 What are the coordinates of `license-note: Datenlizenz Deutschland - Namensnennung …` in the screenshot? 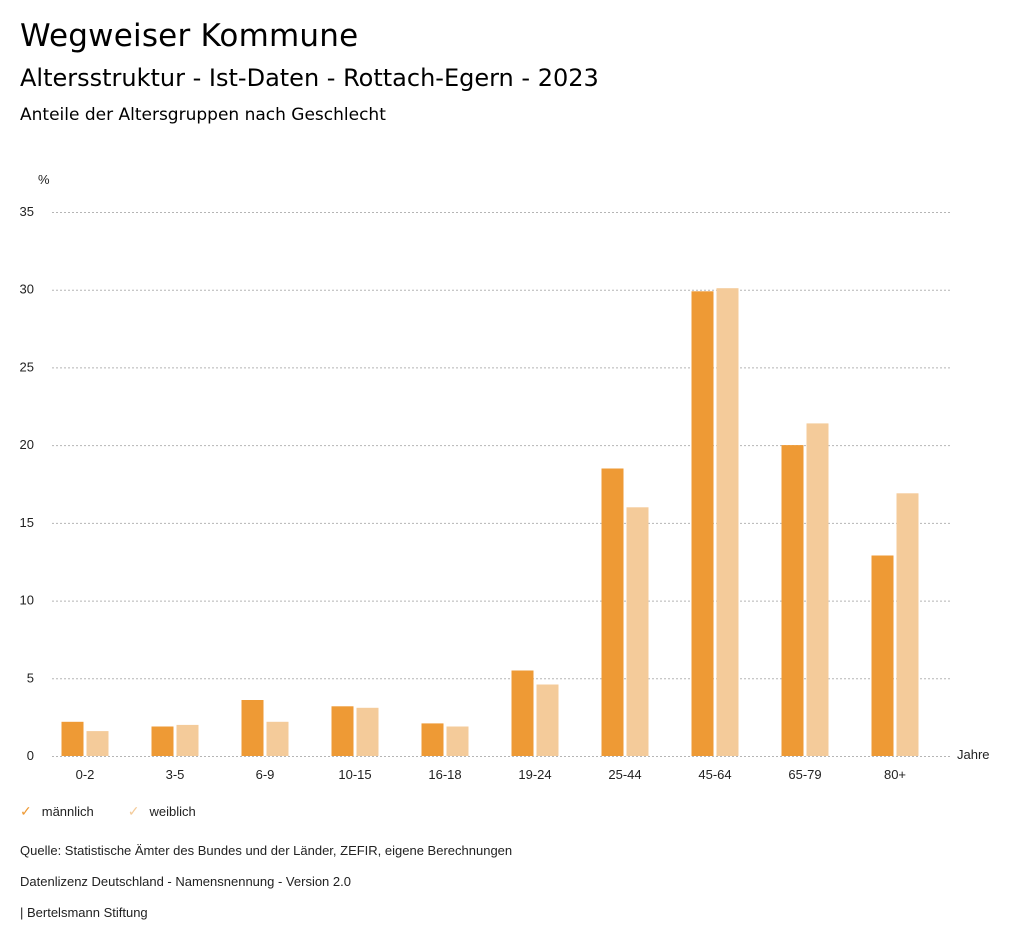 It's located at (185, 881).